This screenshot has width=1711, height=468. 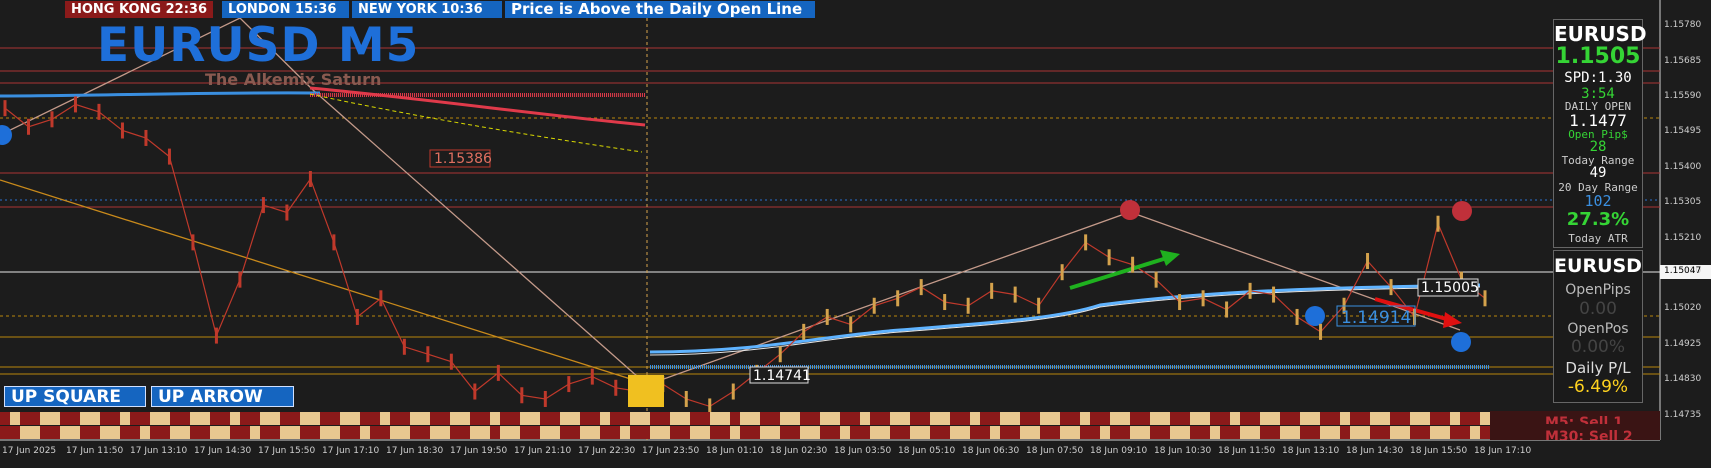 I want to click on panel-twenty-day-label: 20 Day Range, so click(x=1598, y=187).